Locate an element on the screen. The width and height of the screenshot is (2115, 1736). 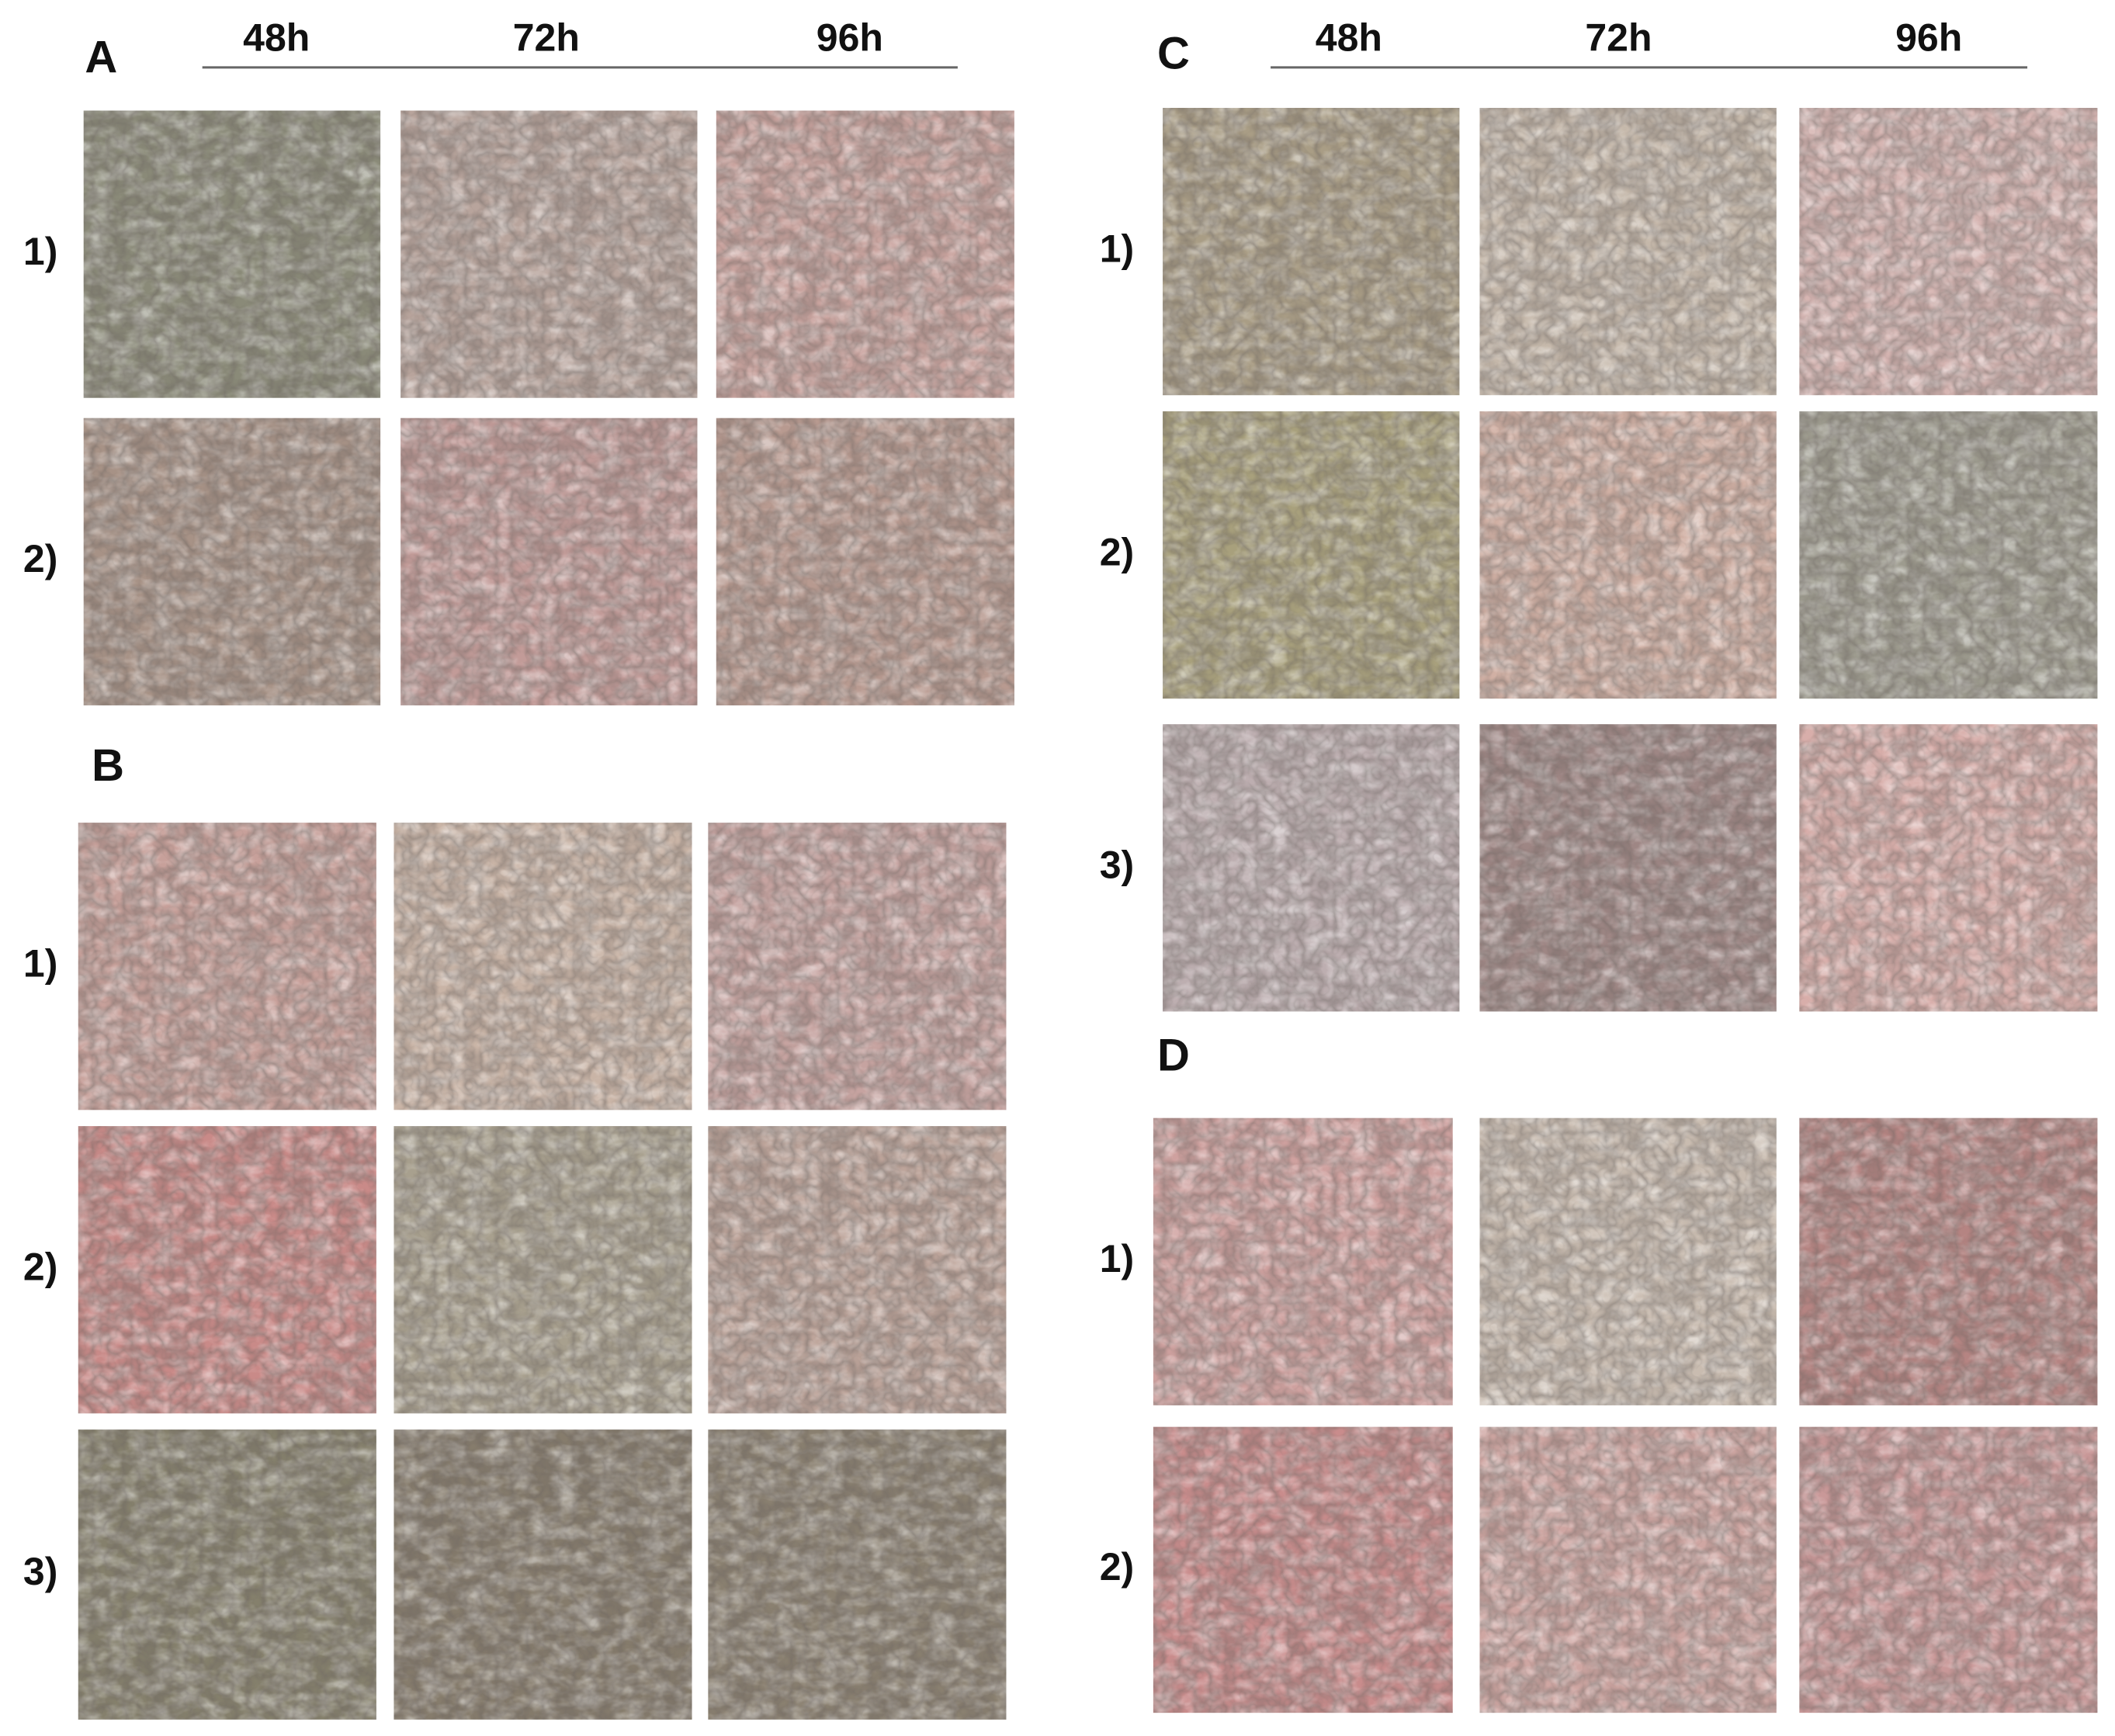
panel-label: A is located at coordinates (101, 58).